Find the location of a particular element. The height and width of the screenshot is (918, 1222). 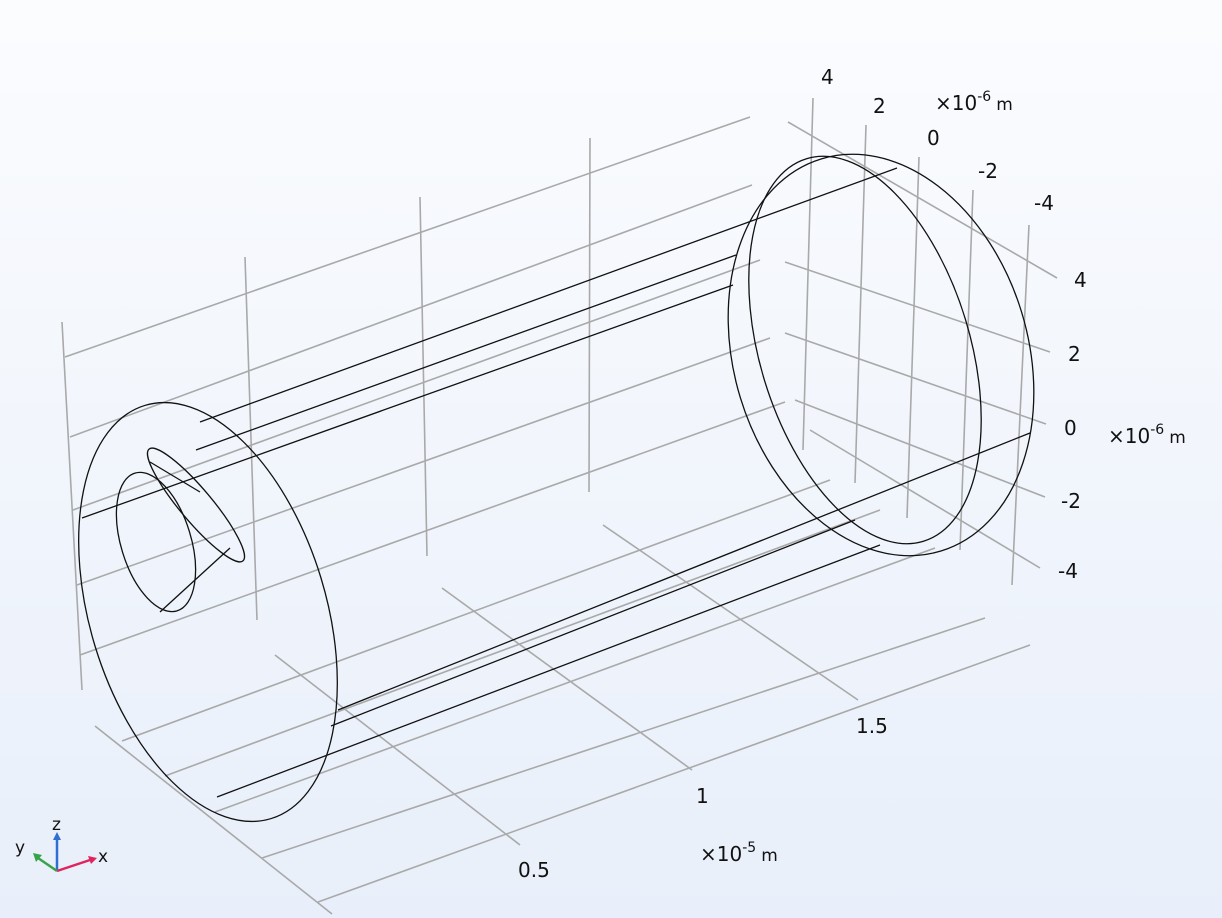

outlet-outer-edge is located at coordinates (881, 355).